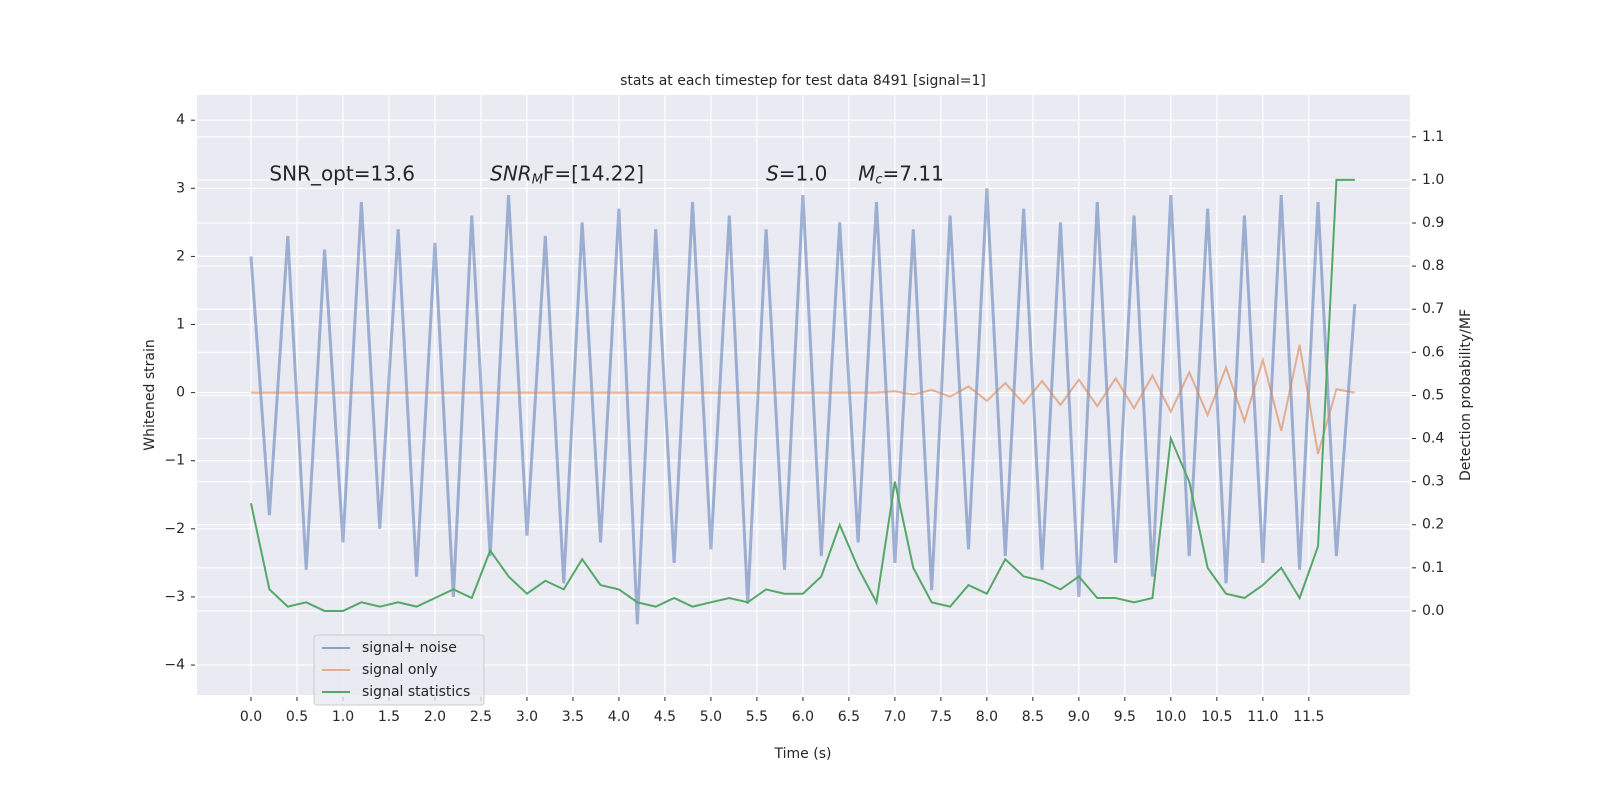  Describe the element at coordinates (150, 394) in the screenshot. I see `y-axis-label: Whitened strain` at that location.